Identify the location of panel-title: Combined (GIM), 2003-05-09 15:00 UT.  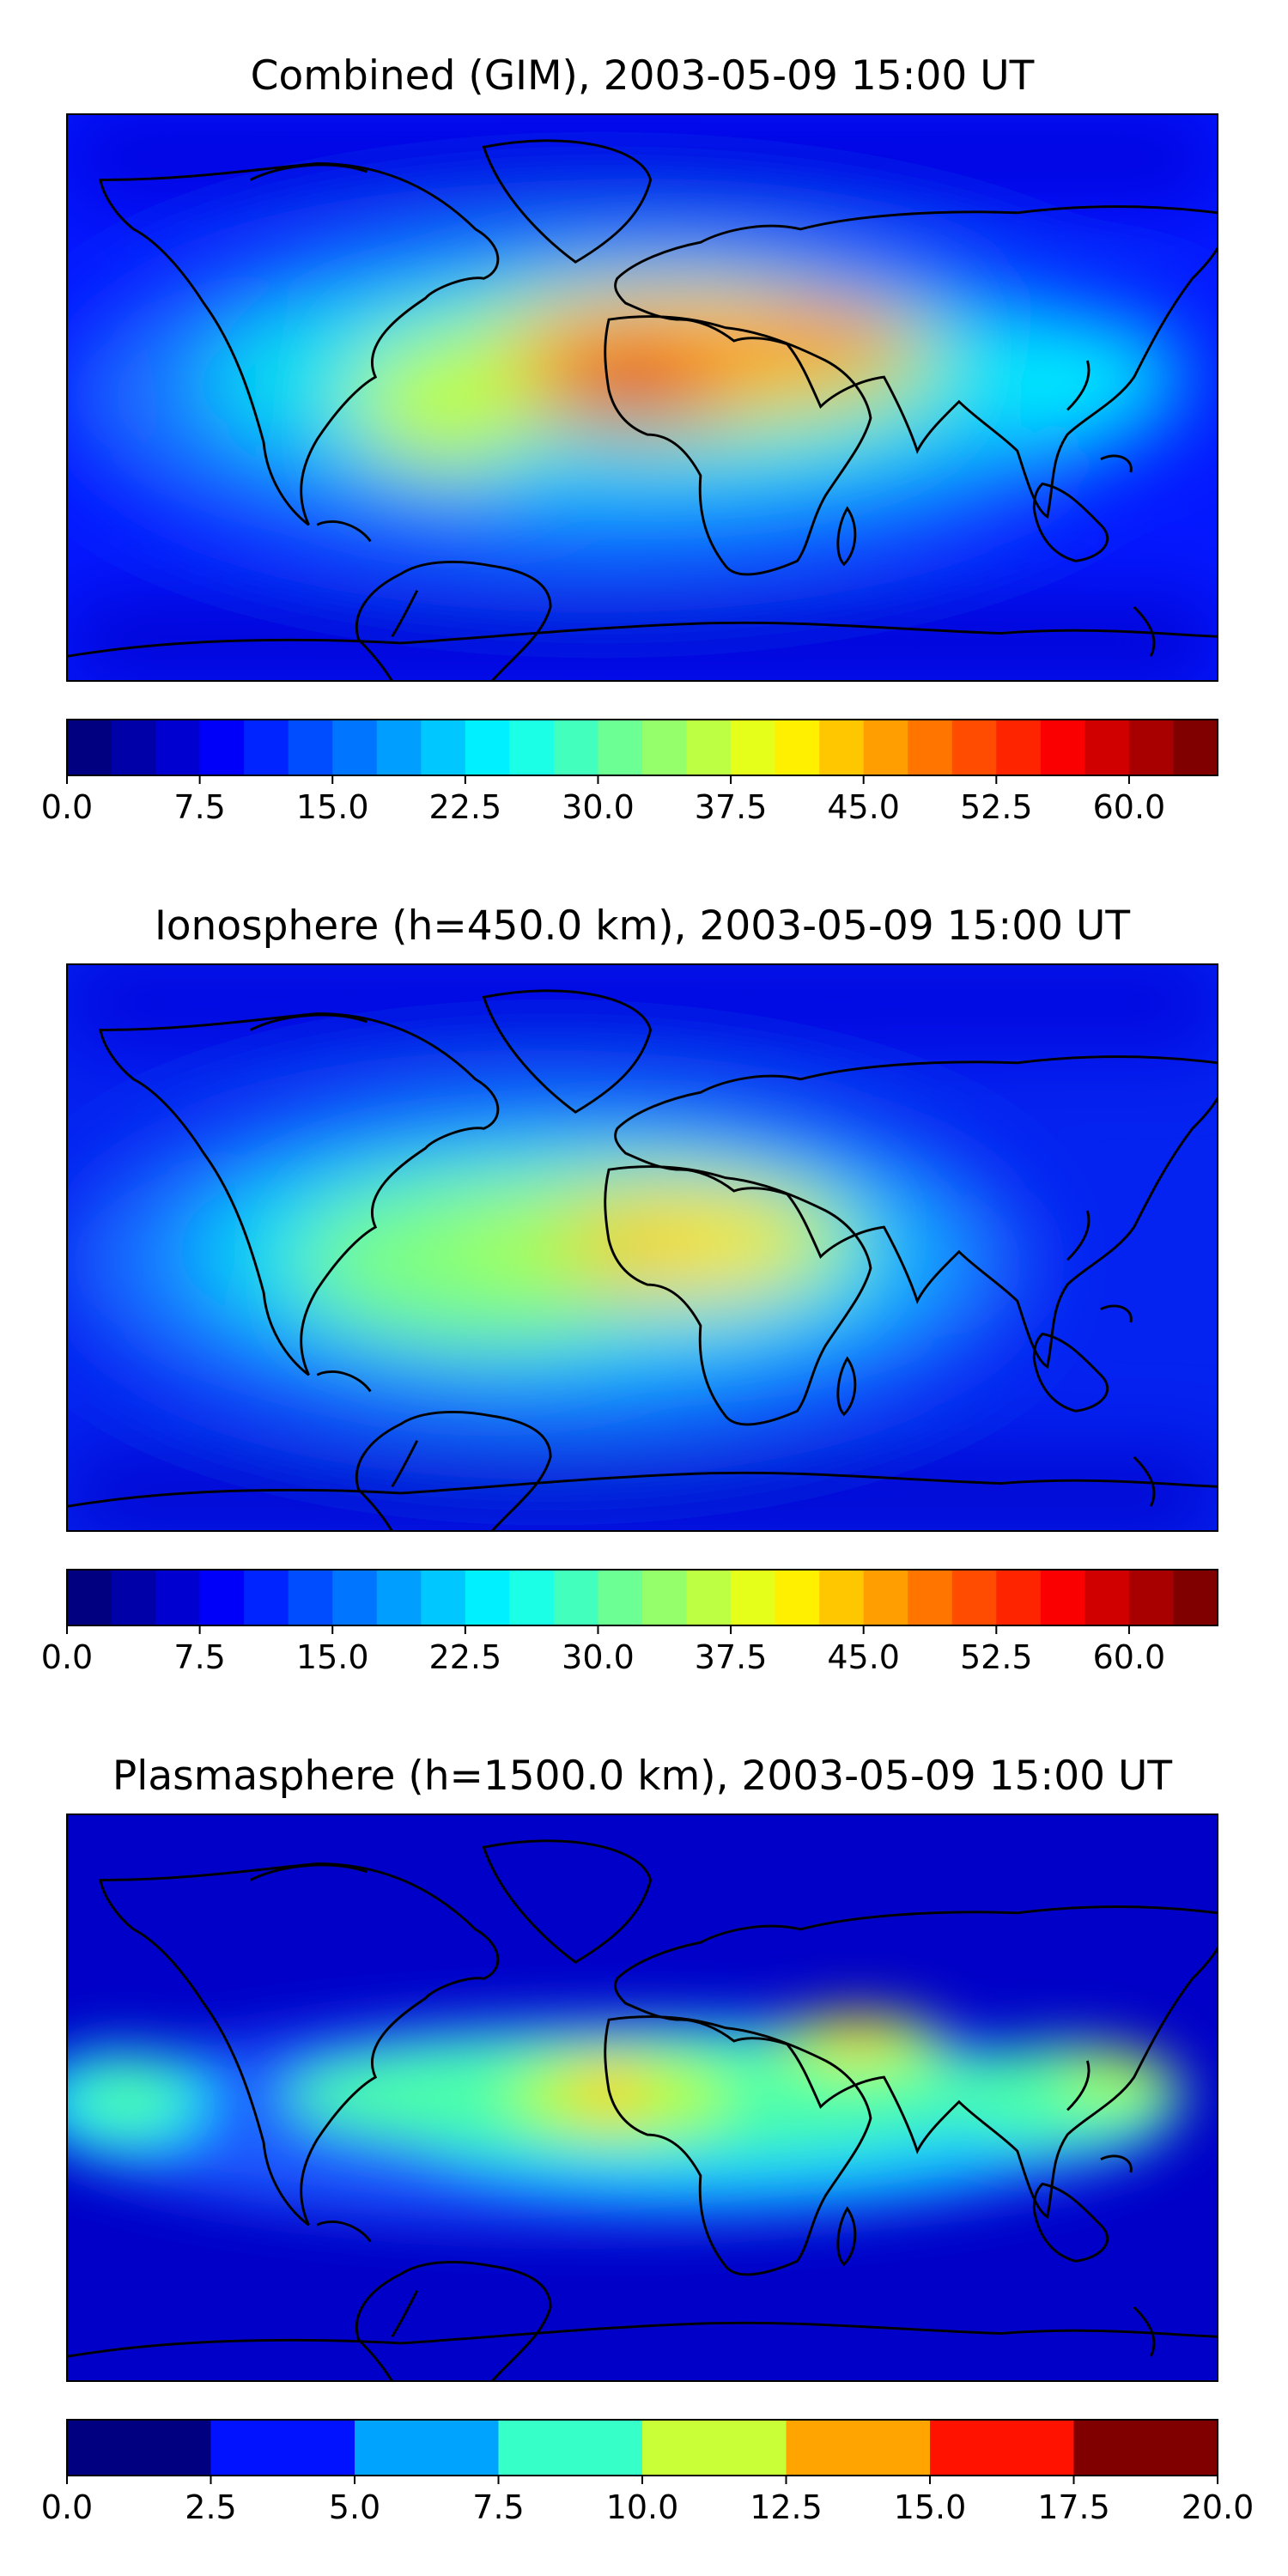
(643, 76).